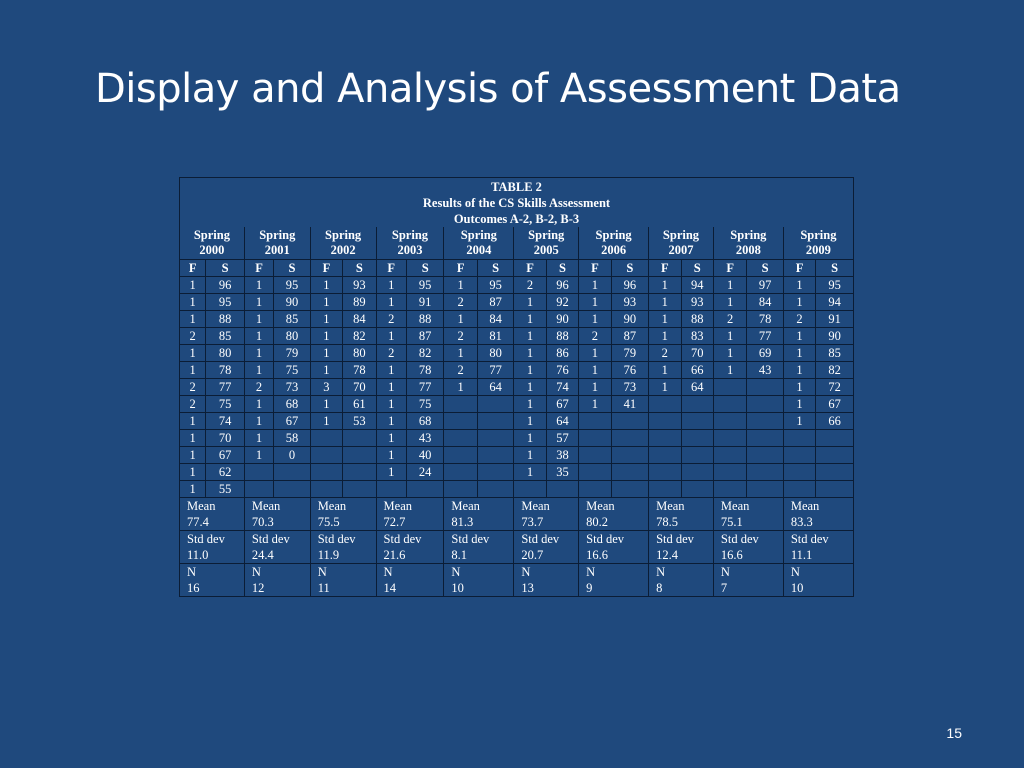 This screenshot has width=1024, height=768. What do you see at coordinates (262, 555) in the screenshot?
I see `stat-value: 24.4` at bounding box center [262, 555].